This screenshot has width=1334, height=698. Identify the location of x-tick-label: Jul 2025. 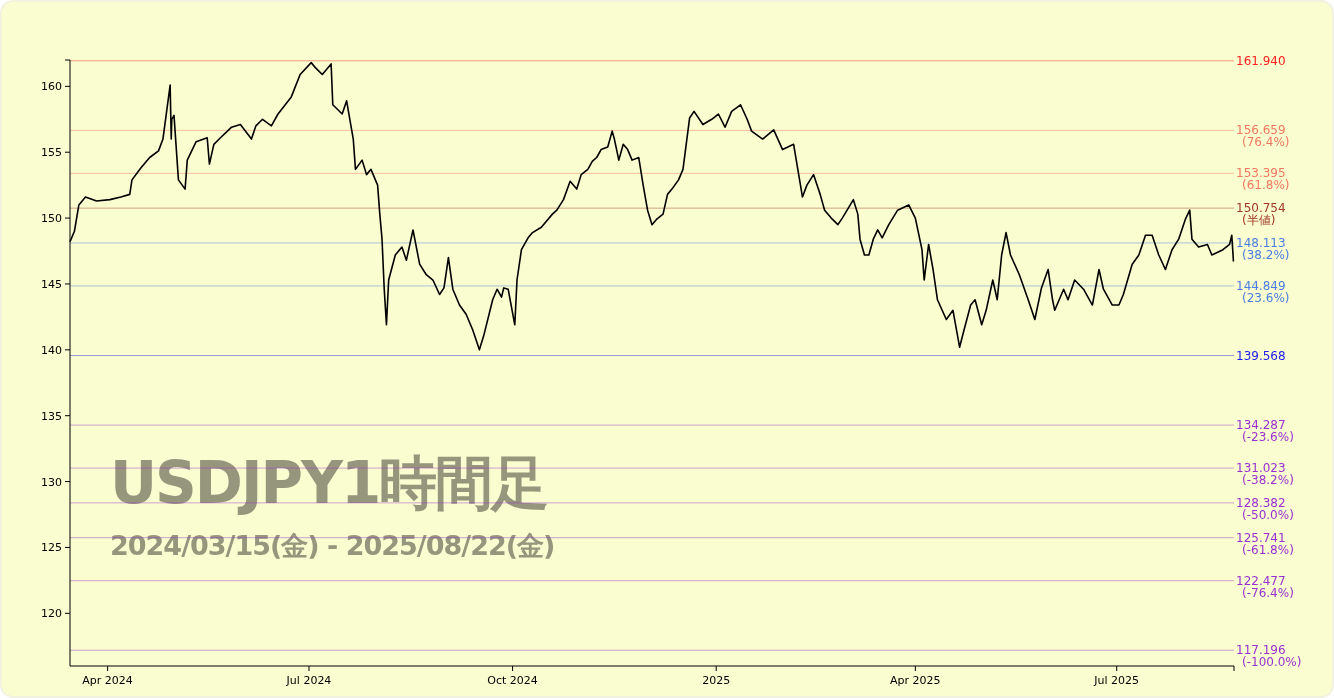
(1116, 680).